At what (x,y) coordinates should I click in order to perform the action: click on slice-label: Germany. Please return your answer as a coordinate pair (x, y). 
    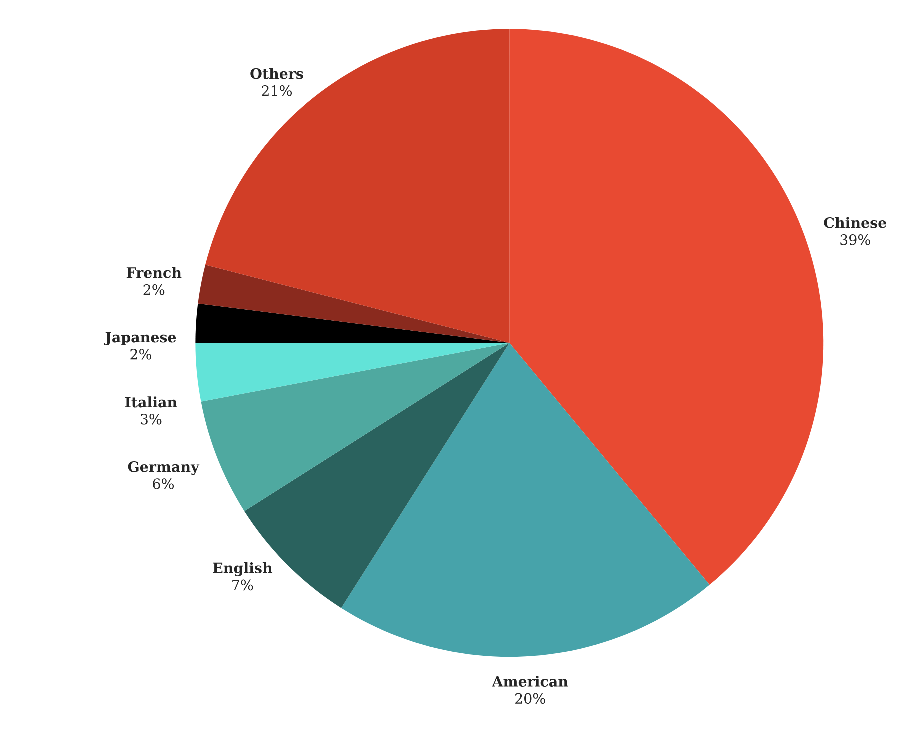
    Looking at the image, I should click on (164, 468).